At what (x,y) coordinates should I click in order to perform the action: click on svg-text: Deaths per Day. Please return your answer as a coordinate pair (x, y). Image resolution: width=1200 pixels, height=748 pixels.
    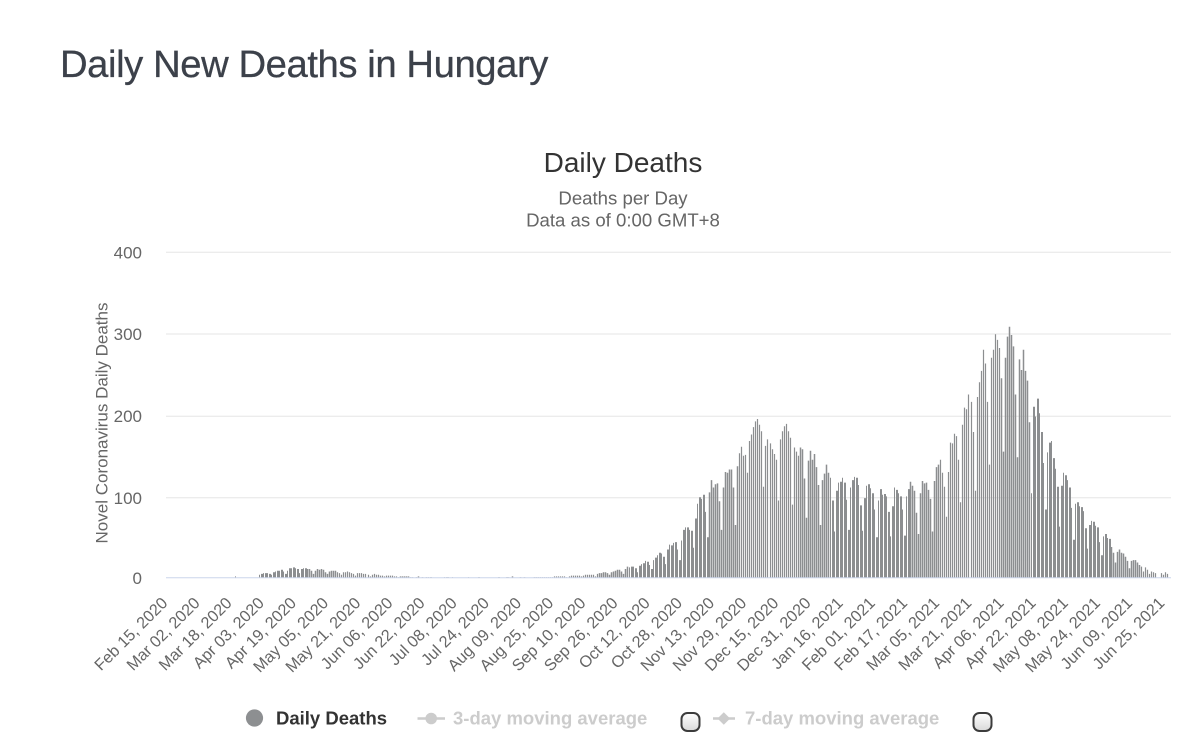
    Looking at the image, I should click on (623, 198).